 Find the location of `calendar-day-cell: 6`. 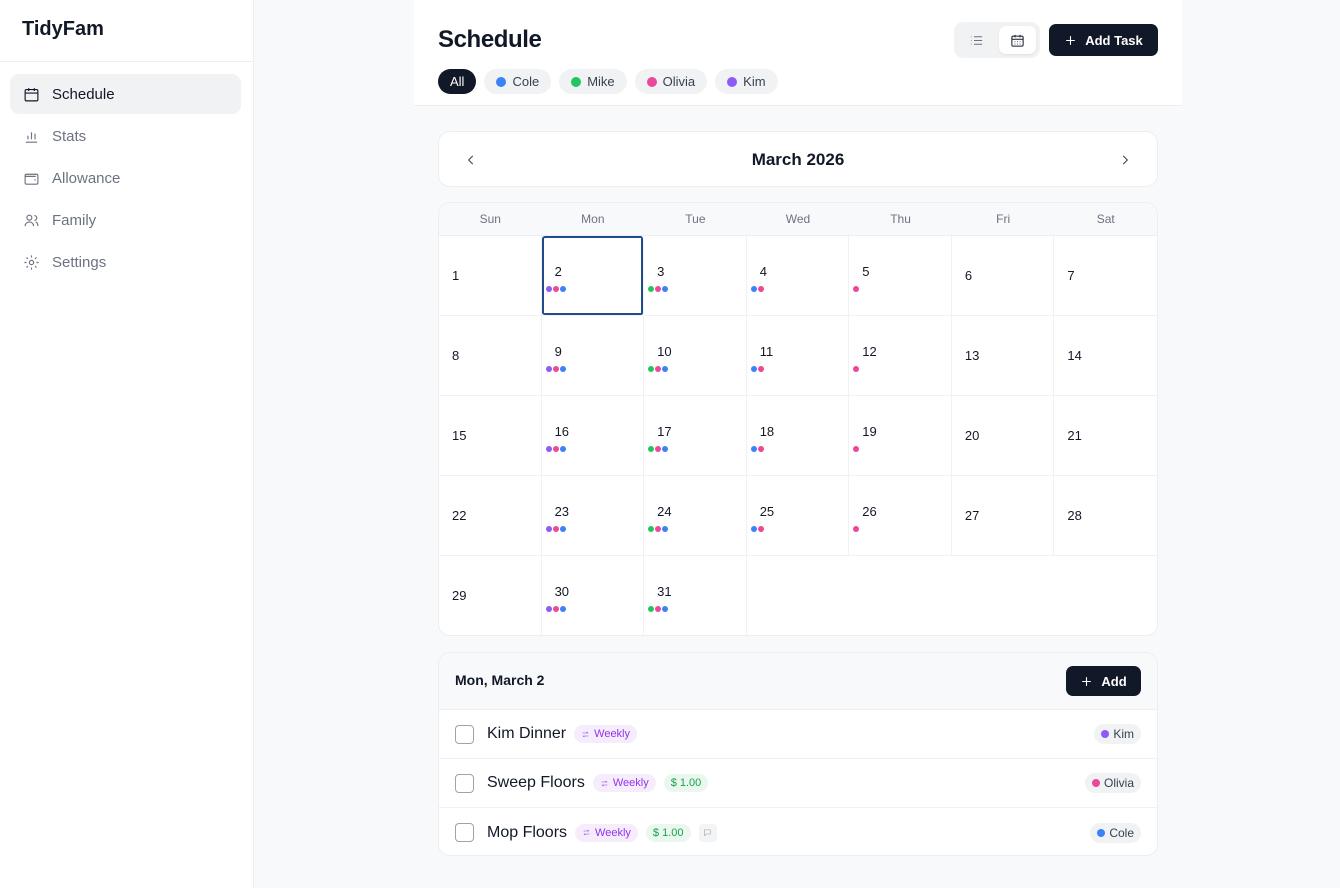

calendar-day-cell: 6 is located at coordinates (1003, 276).